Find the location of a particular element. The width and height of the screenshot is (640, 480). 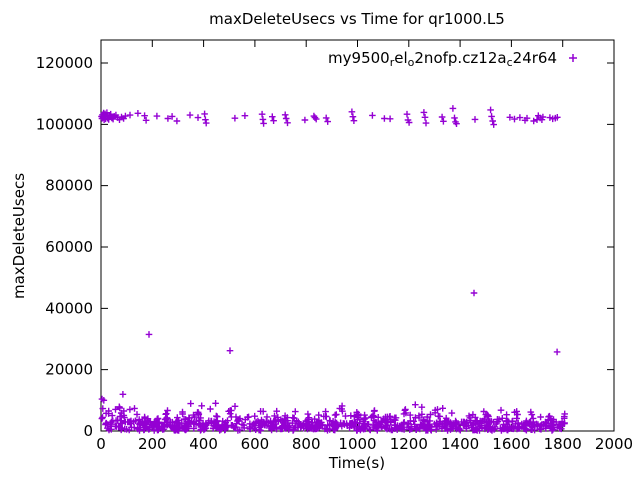

y-tick-label: 0 is located at coordinates (88, 431).